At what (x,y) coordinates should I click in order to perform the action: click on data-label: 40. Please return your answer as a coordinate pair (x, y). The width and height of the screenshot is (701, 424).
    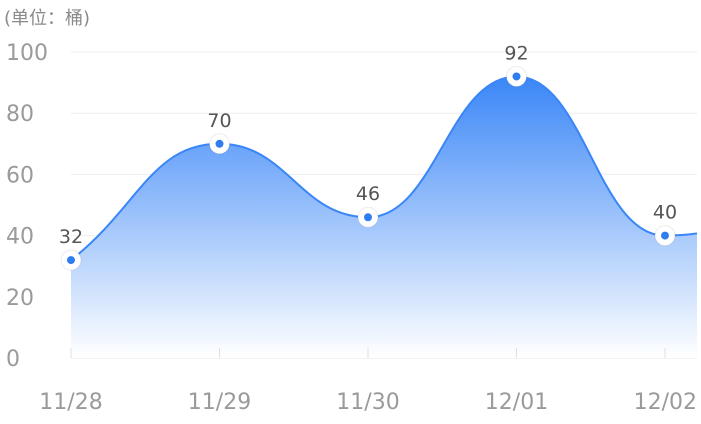
    Looking at the image, I should click on (665, 213).